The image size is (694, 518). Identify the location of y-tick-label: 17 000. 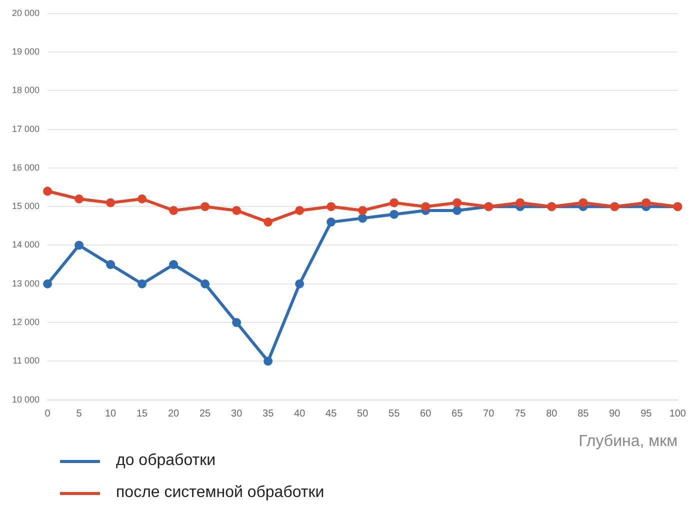
(26, 129).